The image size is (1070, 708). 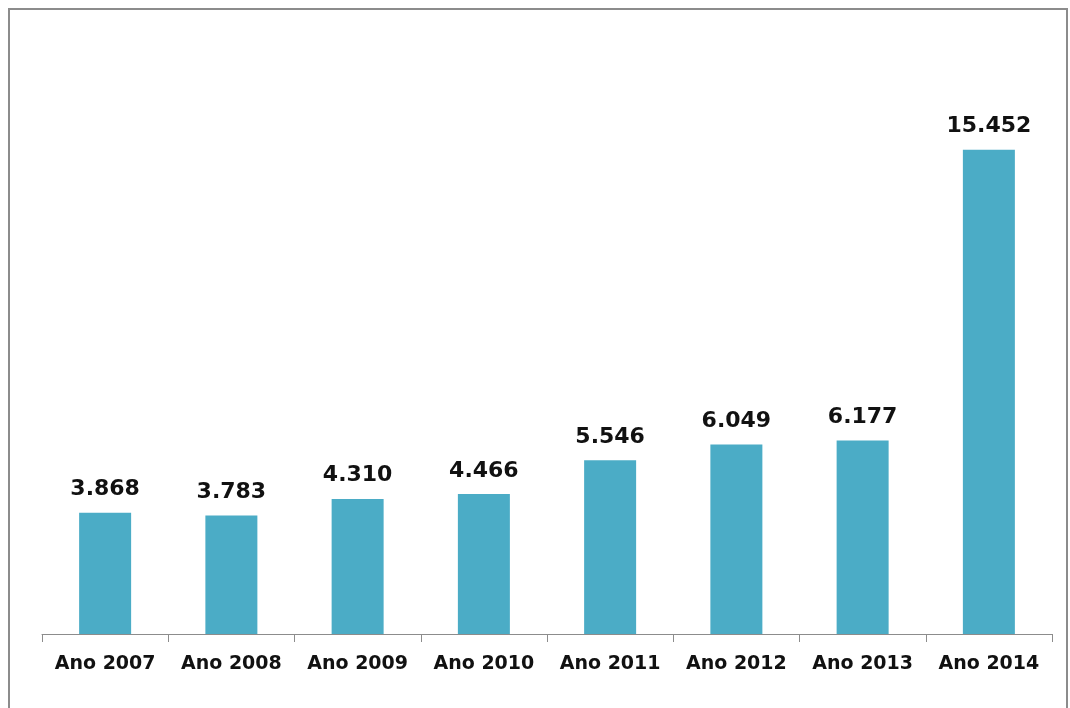 What do you see at coordinates (863, 661) in the screenshot?
I see `x-tick-label: Ano 2013` at bounding box center [863, 661].